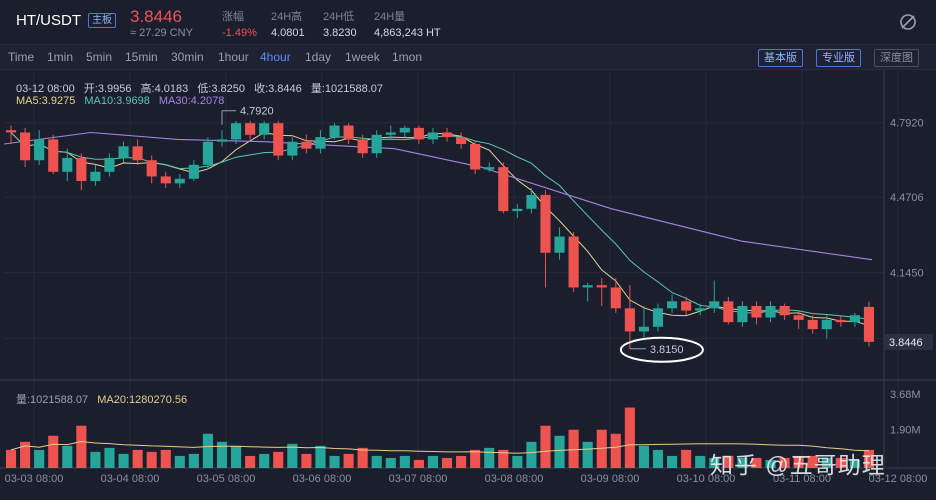  I want to click on interval-5min: 5min, so click(99, 57).